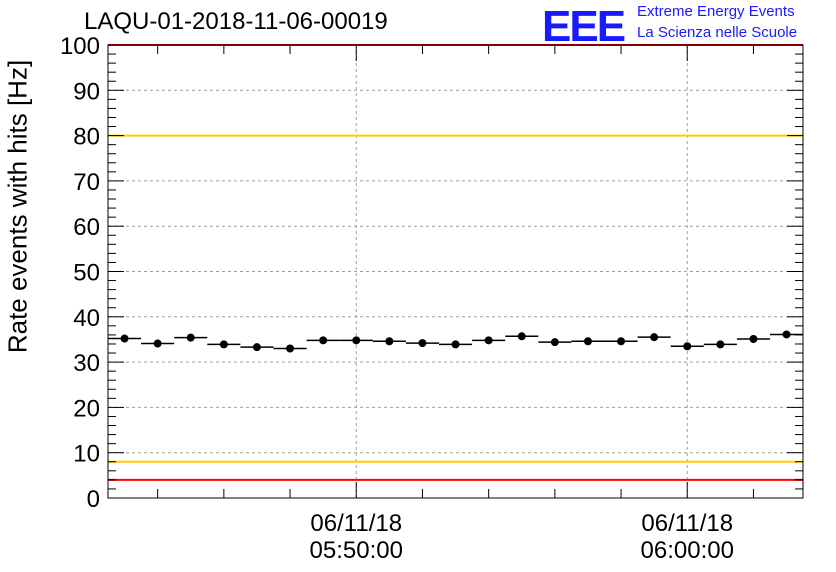 Image resolution: width=836 pixels, height=572 pixels. I want to click on y-tick-label: 30, so click(86, 363).